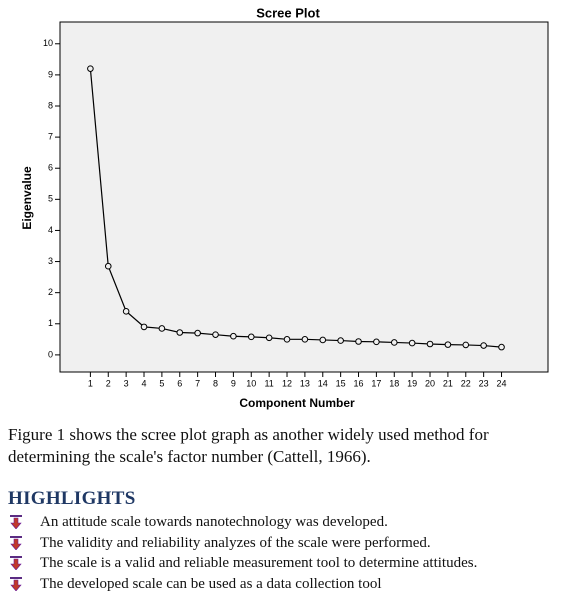 The width and height of the screenshot is (563, 595). Describe the element at coordinates (50, 230) in the screenshot. I see `y-tick-label: 4` at that location.